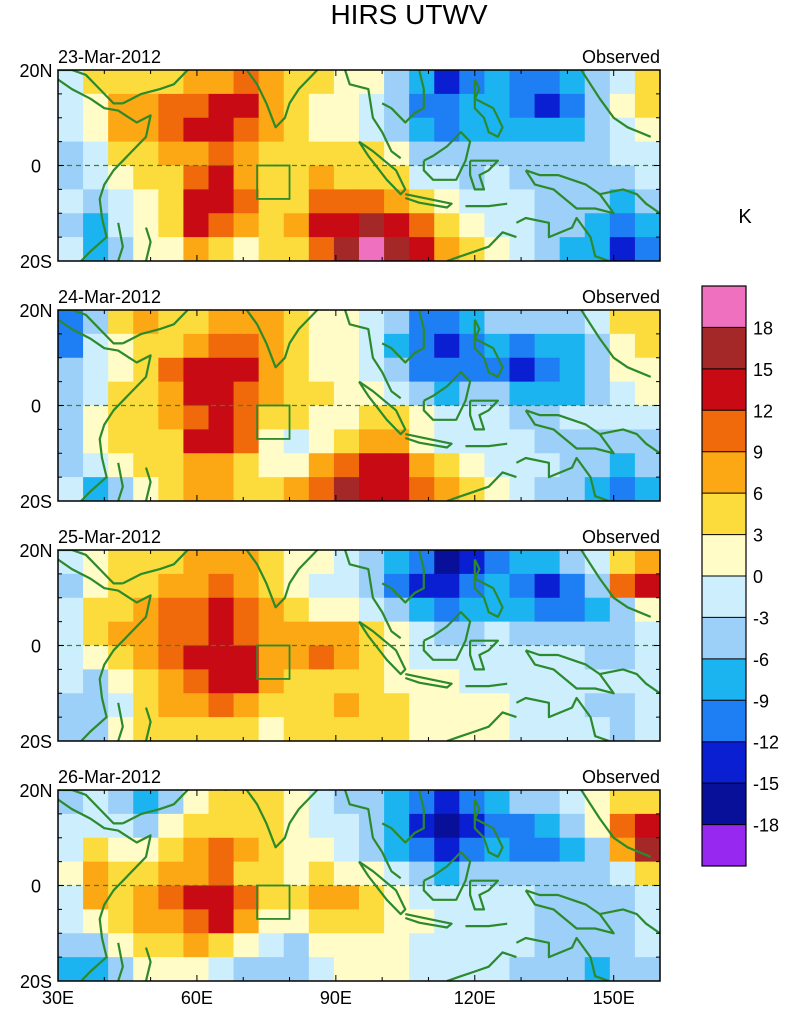 This screenshot has width=791, height=1013. I want to click on colorbar-swatch, so click(724, 431).